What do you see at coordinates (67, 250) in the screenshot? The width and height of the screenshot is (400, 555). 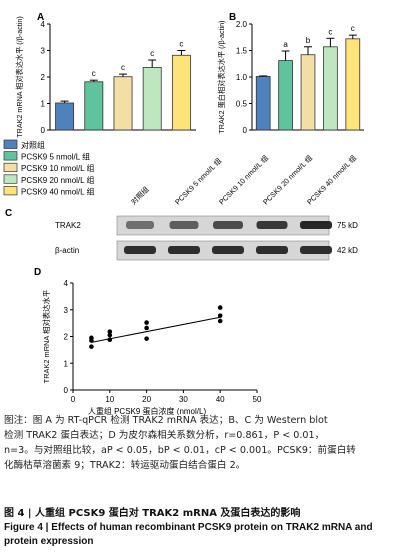 I see `blot-row-label: β-actin` at bounding box center [67, 250].